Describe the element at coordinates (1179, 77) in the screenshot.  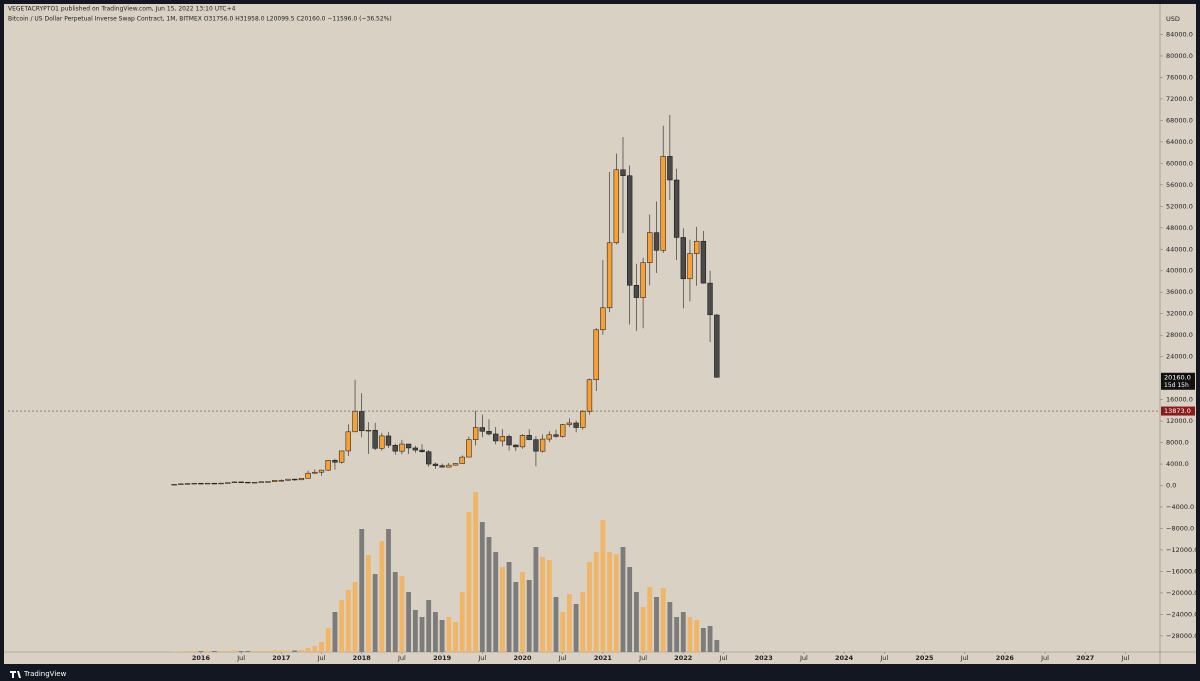
I see `y-tick-label: 76000.0` at that location.